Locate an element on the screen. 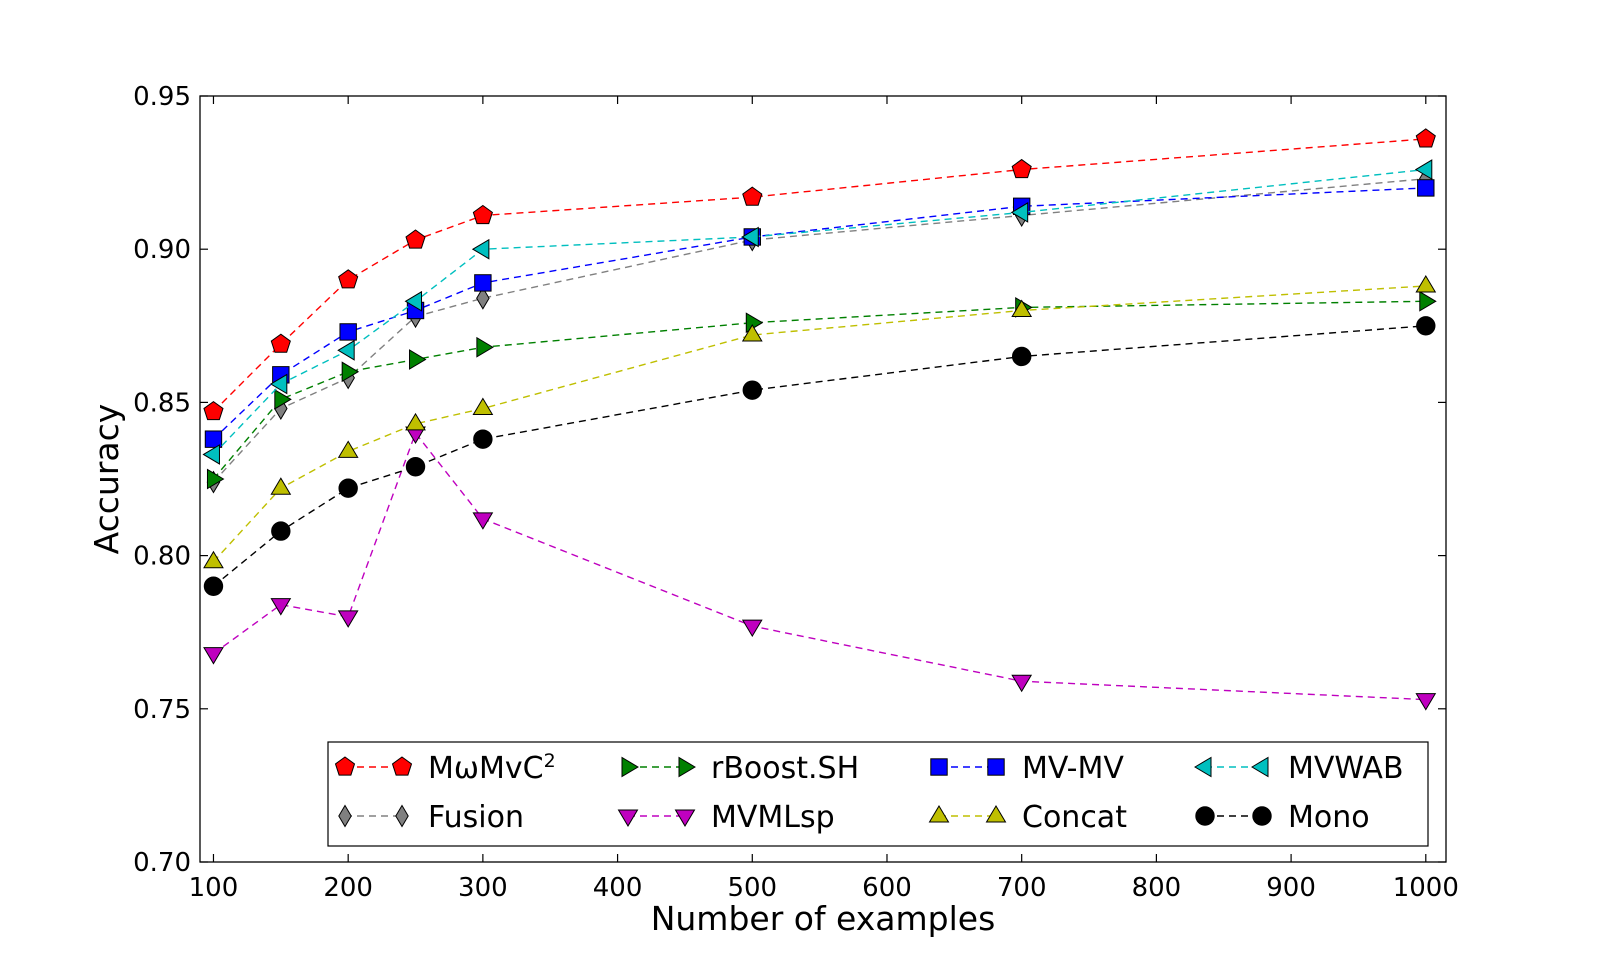  legend-entry-rboost-sh: rBoost.SH is located at coordinates (740, 768).